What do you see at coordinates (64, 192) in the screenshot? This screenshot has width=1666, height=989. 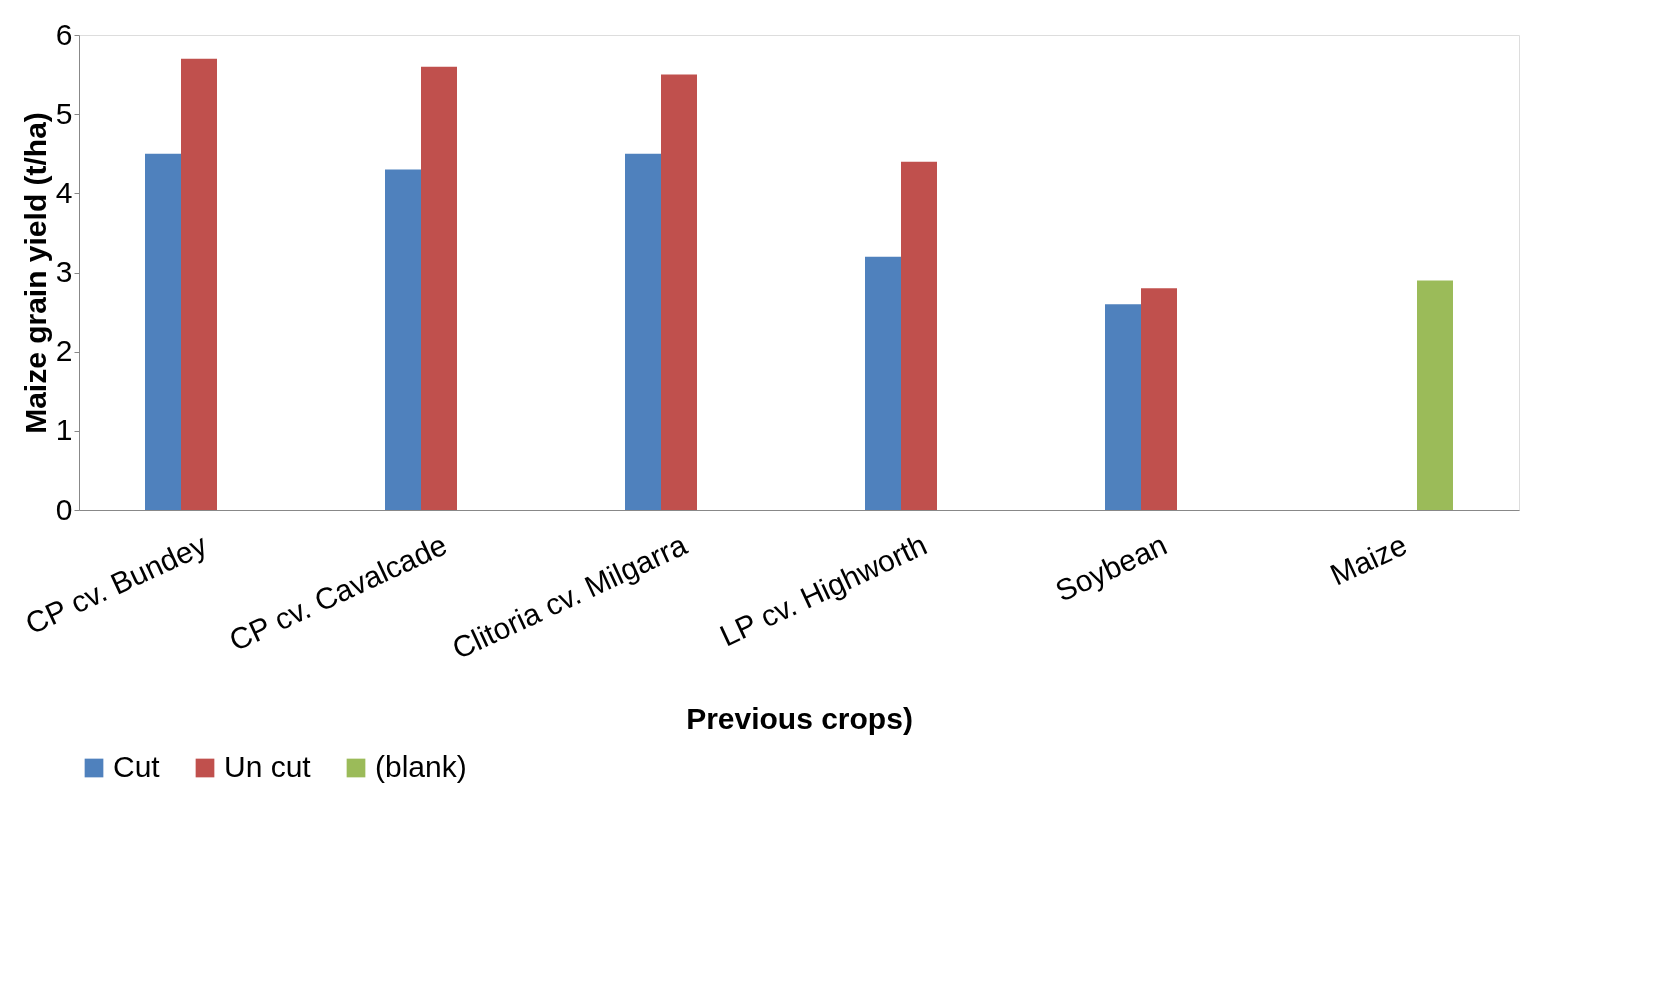 I see `y-tick-label: 4` at bounding box center [64, 192].